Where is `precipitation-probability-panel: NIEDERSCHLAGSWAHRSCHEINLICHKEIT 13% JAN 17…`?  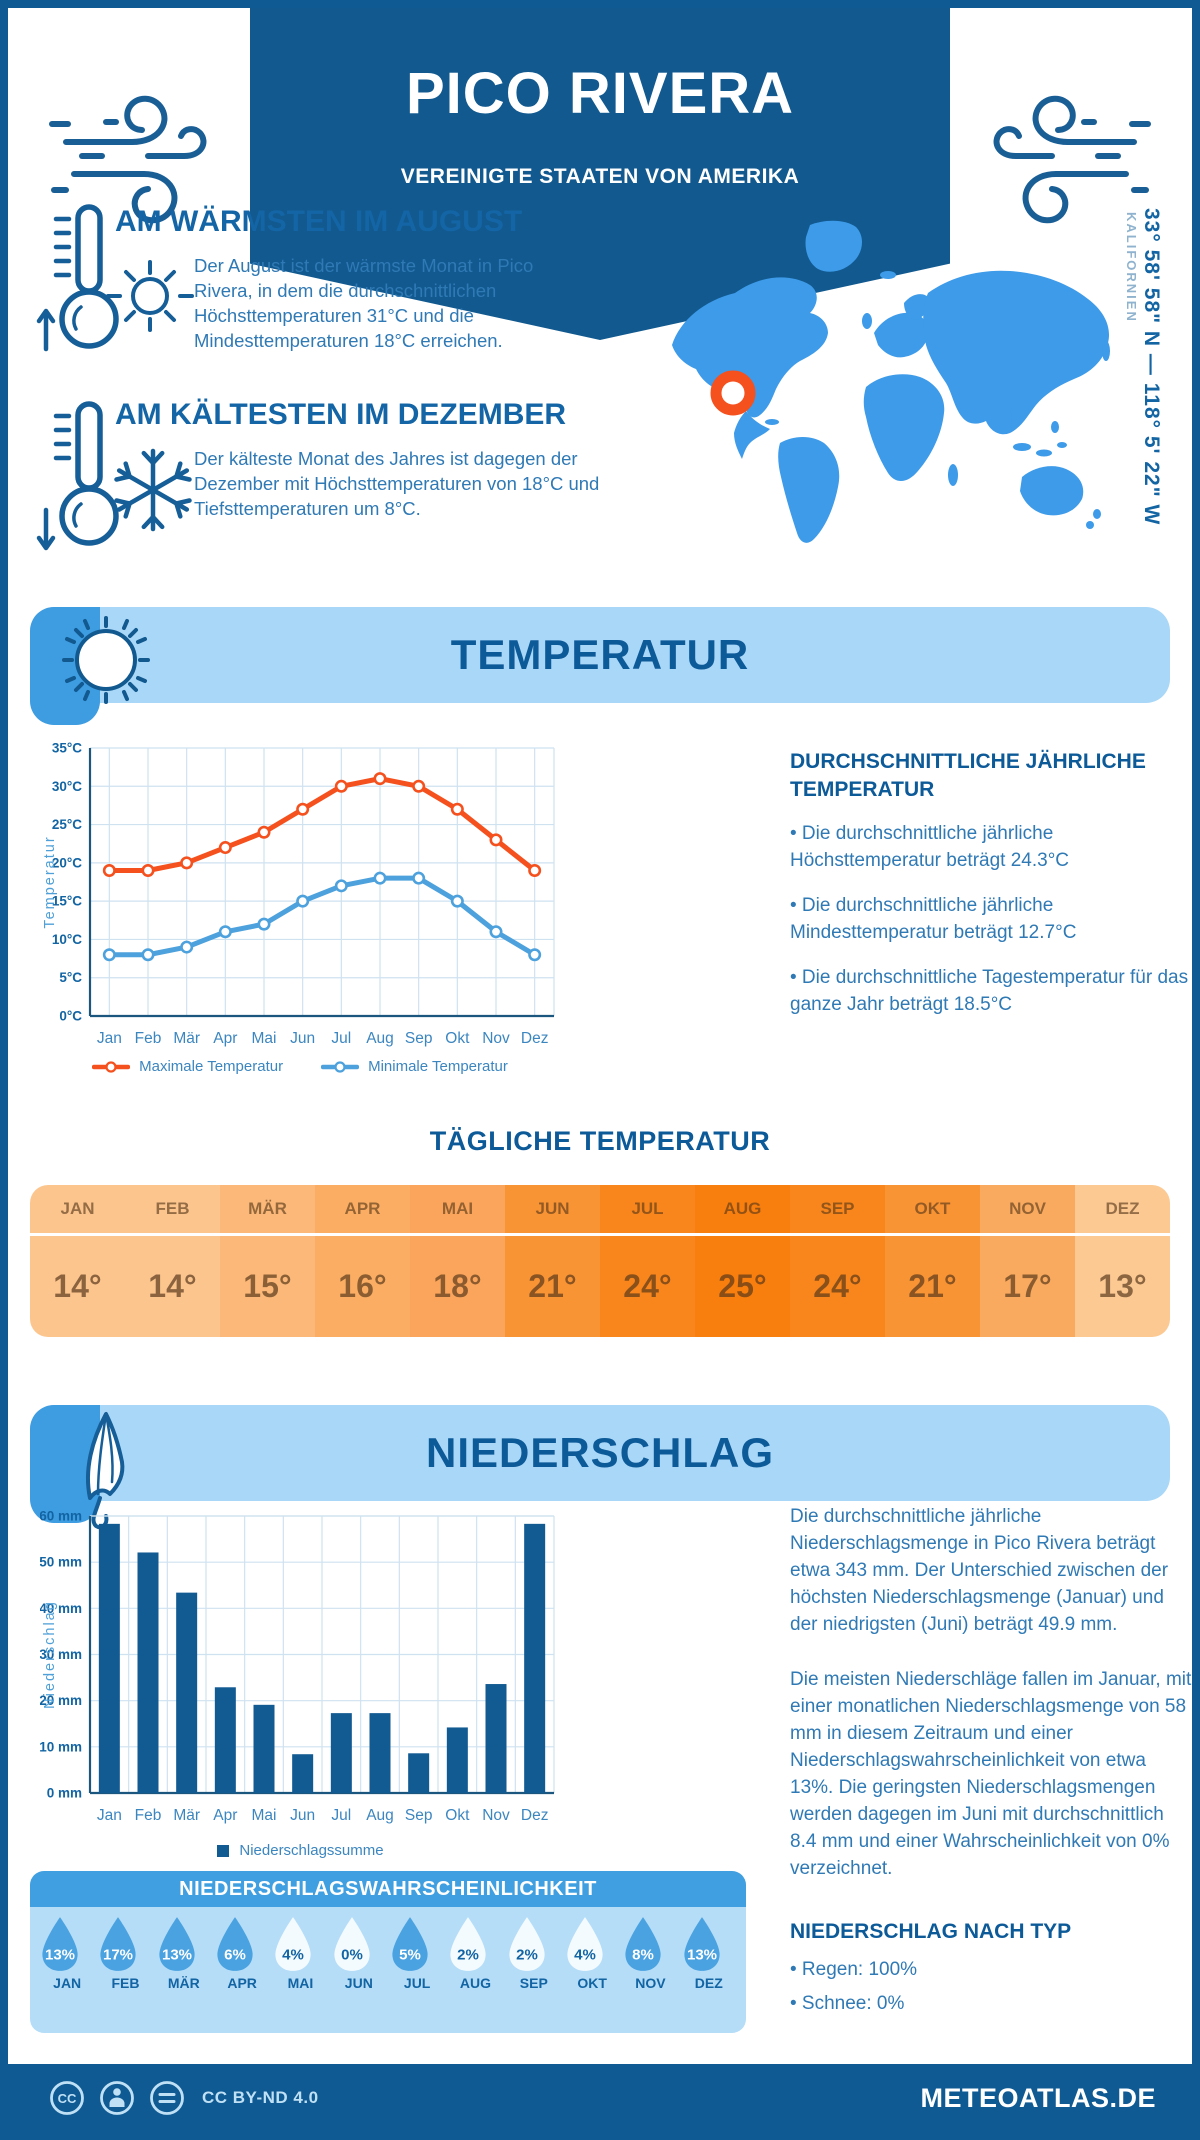
precipitation-probability-panel: NIEDERSCHLAGSWAHRSCHEINLICHKEIT 13% JAN 17… is located at coordinates (388, 1952).